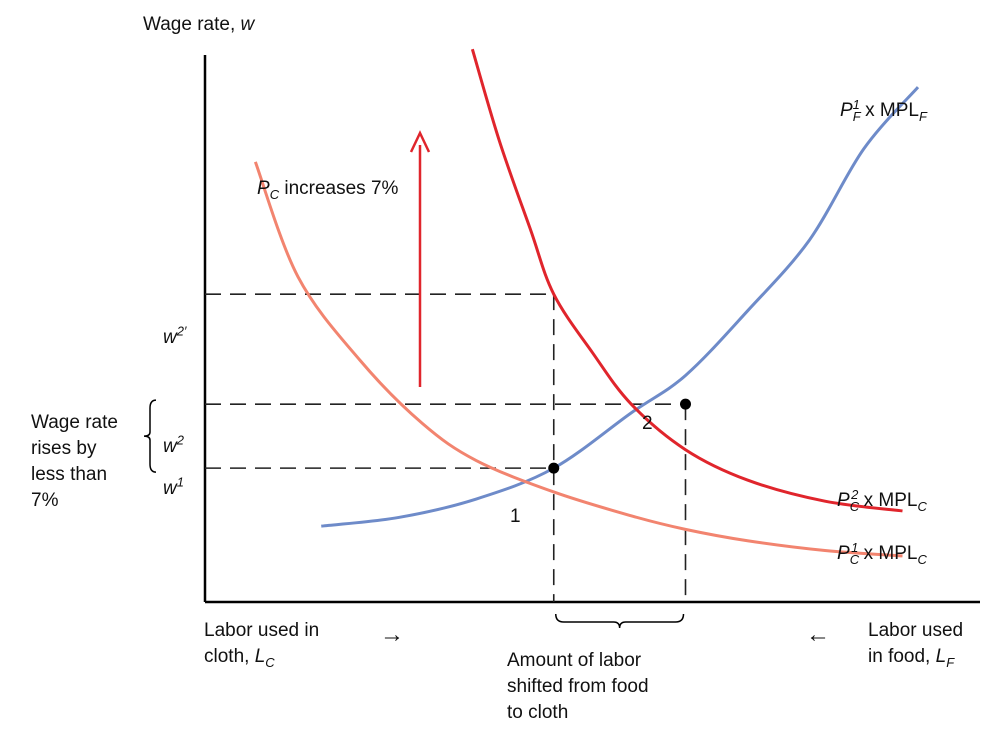 This screenshot has height=732, width=990. I want to click on lc-line-2: cloth, LC, so click(239, 658).